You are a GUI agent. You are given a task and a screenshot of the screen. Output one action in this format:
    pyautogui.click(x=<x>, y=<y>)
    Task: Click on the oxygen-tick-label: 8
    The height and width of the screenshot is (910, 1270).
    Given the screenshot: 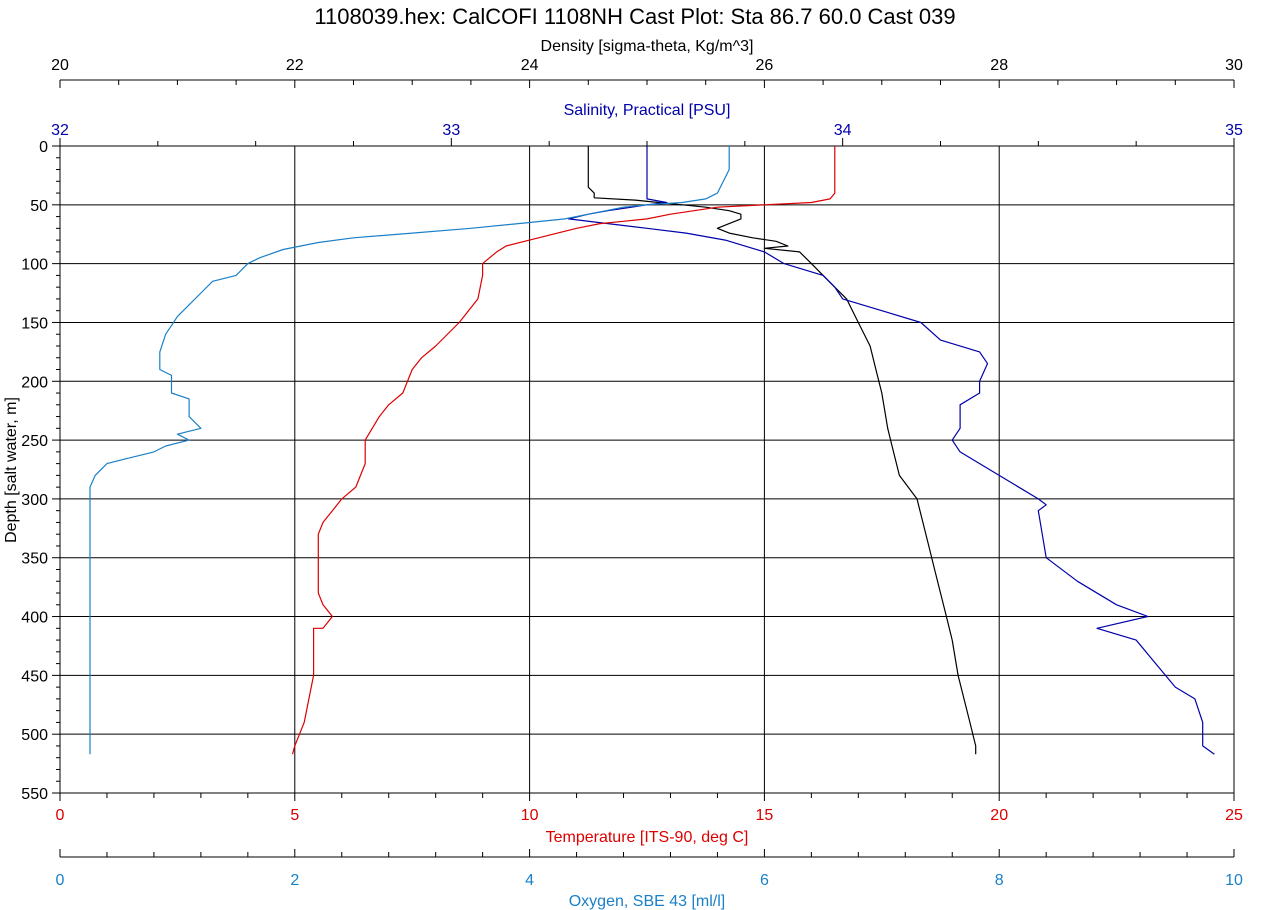 What is the action you would take?
    pyautogui.click(x=999, y=880)
    